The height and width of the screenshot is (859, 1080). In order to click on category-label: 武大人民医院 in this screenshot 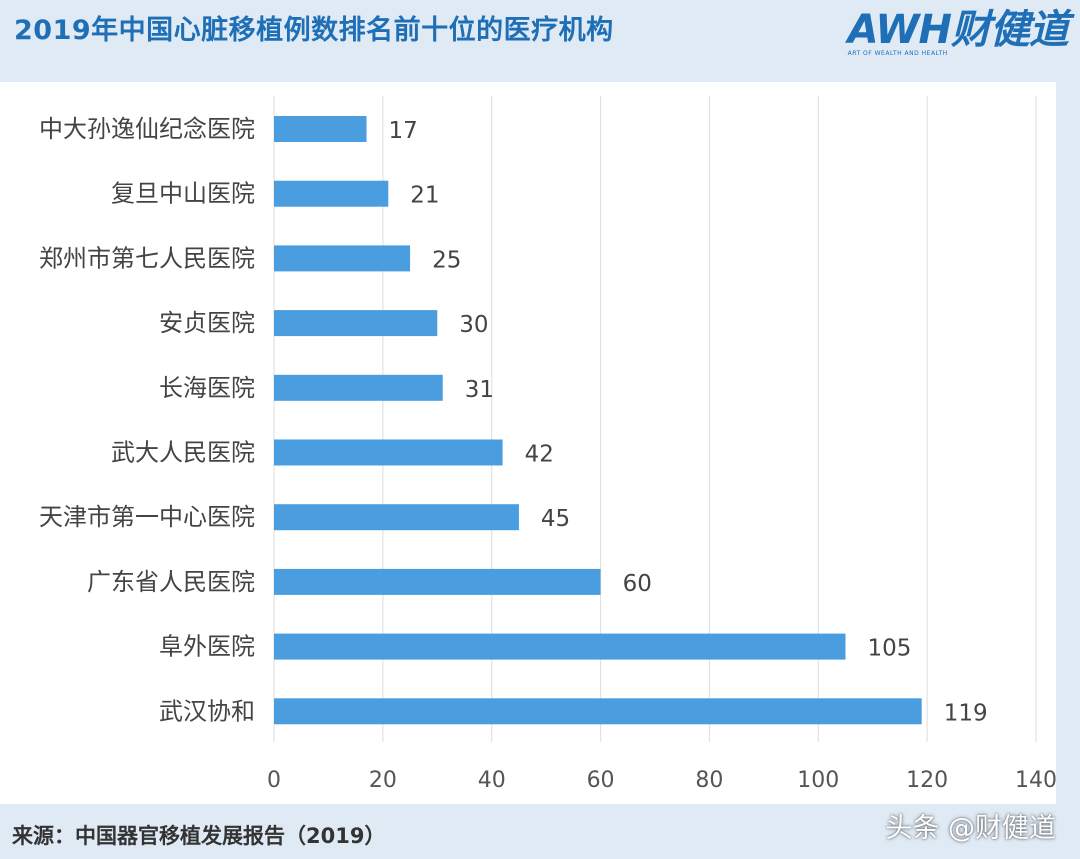, I will do `click(183, 453)`.